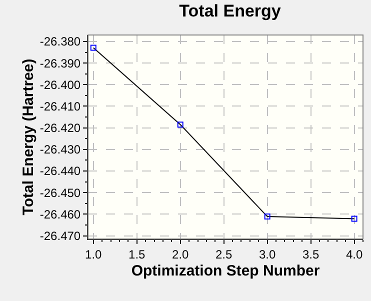  I want to click on y-tick-label: -26.440, so click(60, 171).